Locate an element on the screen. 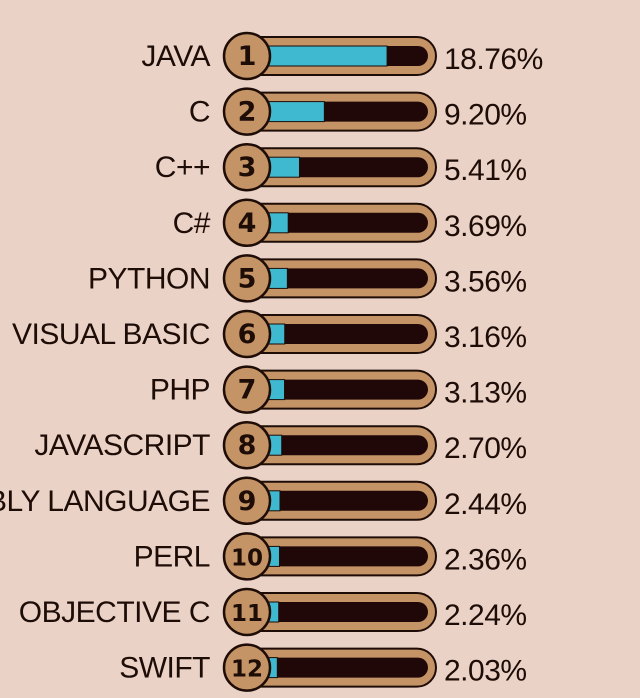  category-label: ASSEMBLY LANGUAGE is located at coordinates (105, 501).